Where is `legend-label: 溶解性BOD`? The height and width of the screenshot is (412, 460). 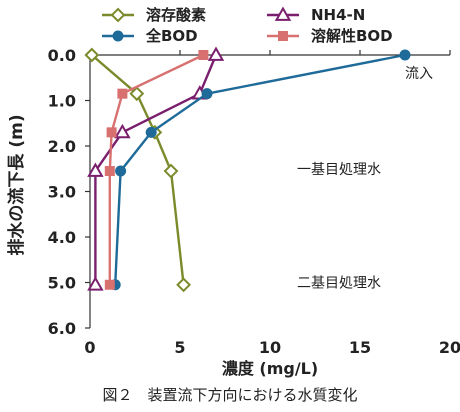
legend-label: 溶解性BOD is located at coordinates (352, 36).